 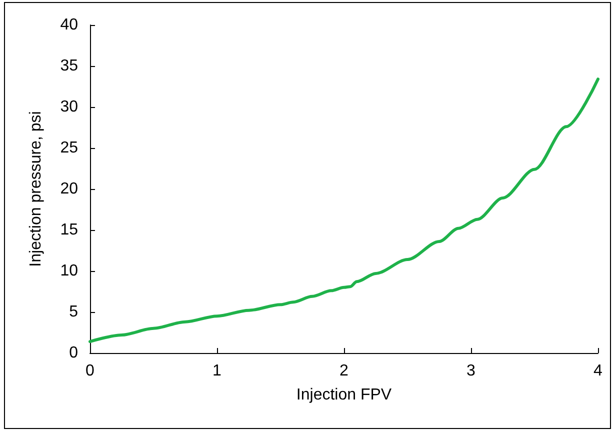 What do you see at coordinates (69, 271) in the screenshot?
I see `y-tick-label: 10` at bounding box center [69, 271].